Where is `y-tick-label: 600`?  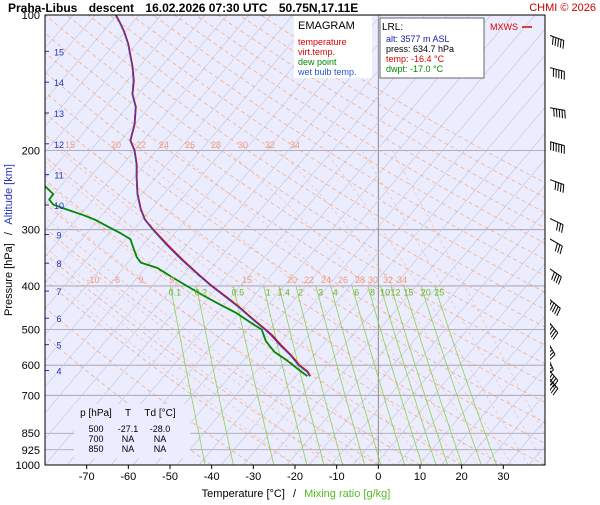 y-tick-label: 600 is located at coordinates (31, 366).